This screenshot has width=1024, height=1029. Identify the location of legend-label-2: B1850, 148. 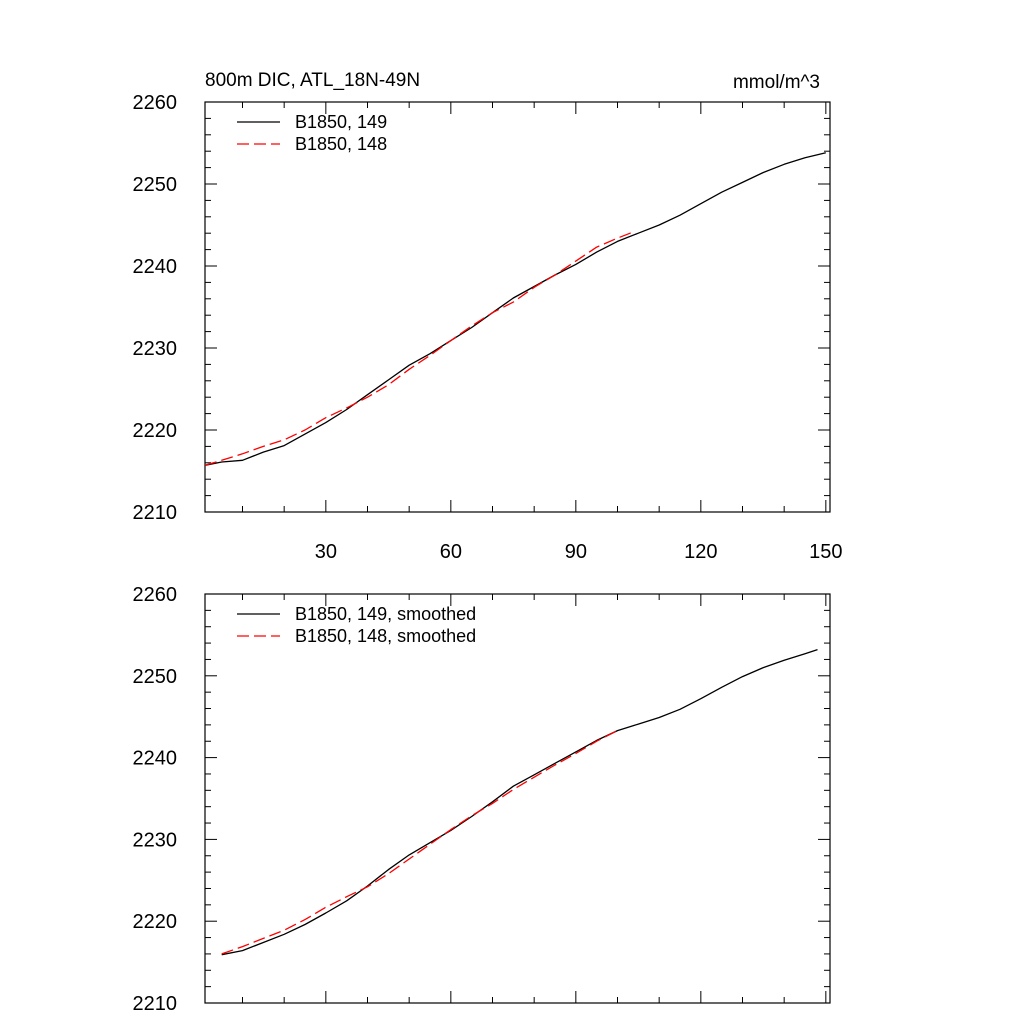
(341, 144).